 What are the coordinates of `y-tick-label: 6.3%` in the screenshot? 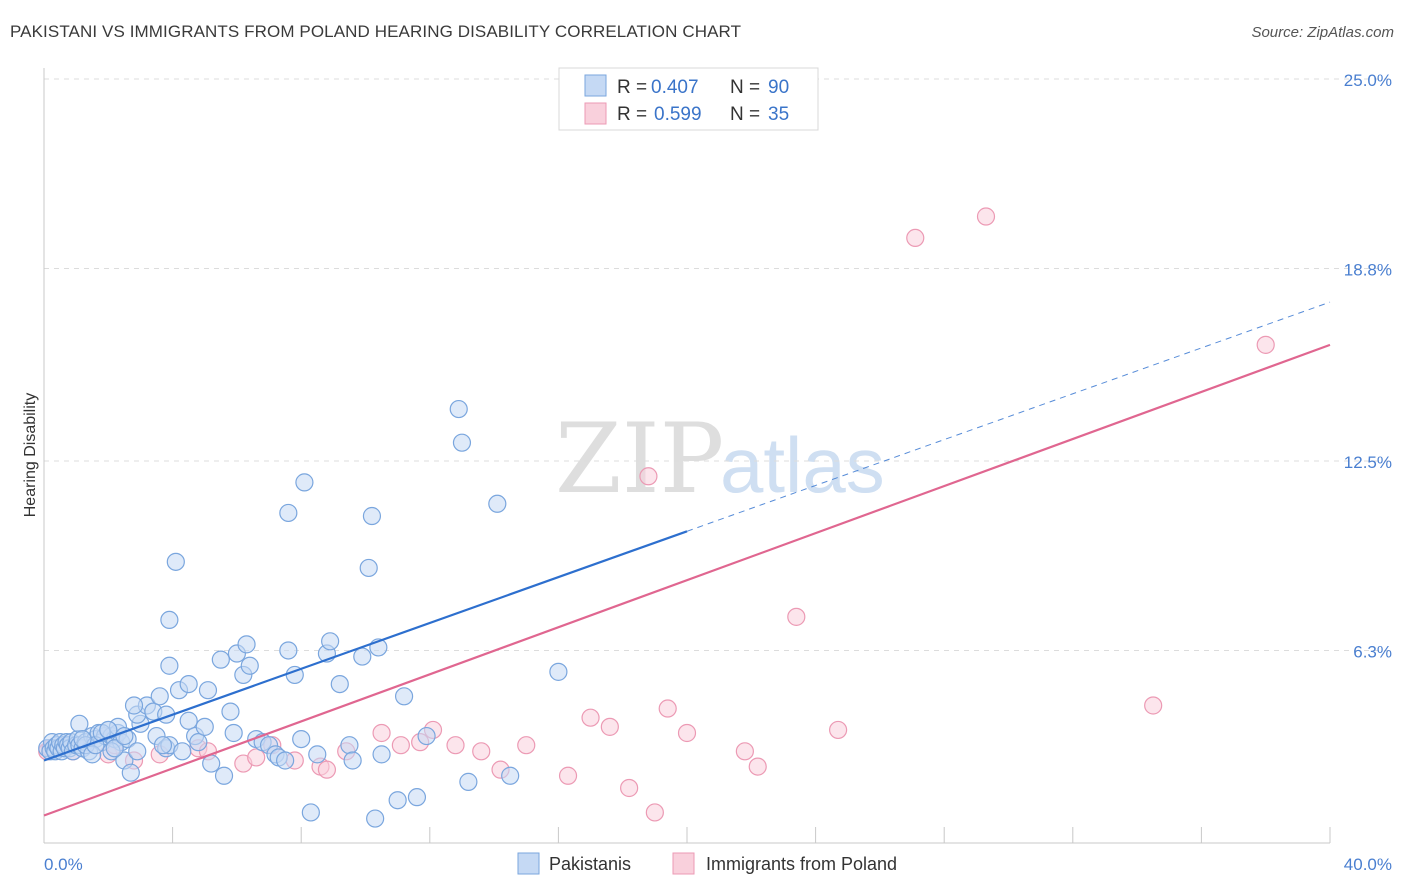 It's located at (1372, 651).